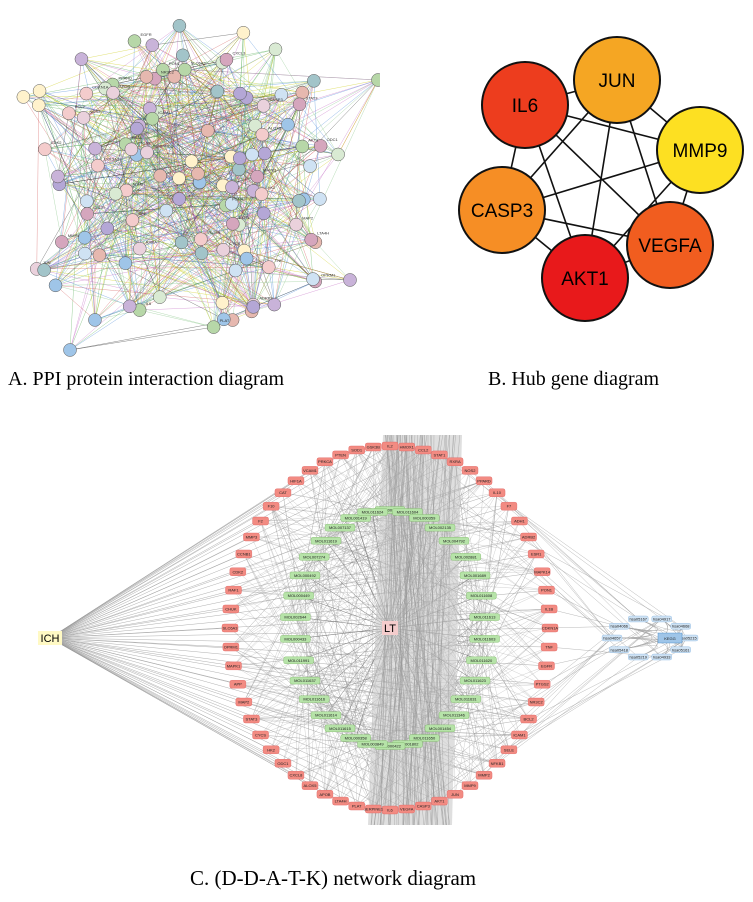 This screenshot has width=753, height=902. What do you see at coordinates (407, 446) in the screenshot?
I see `target-node-label: HMOX1` at bounding box center [407, 446].